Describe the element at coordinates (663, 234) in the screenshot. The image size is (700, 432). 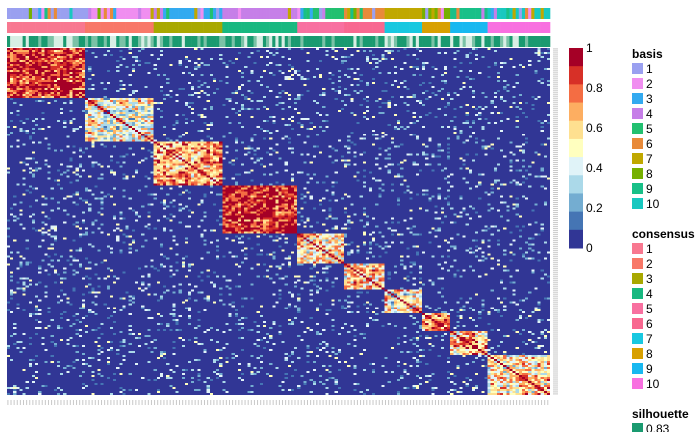
I see `legend-title: consensus` at that location.